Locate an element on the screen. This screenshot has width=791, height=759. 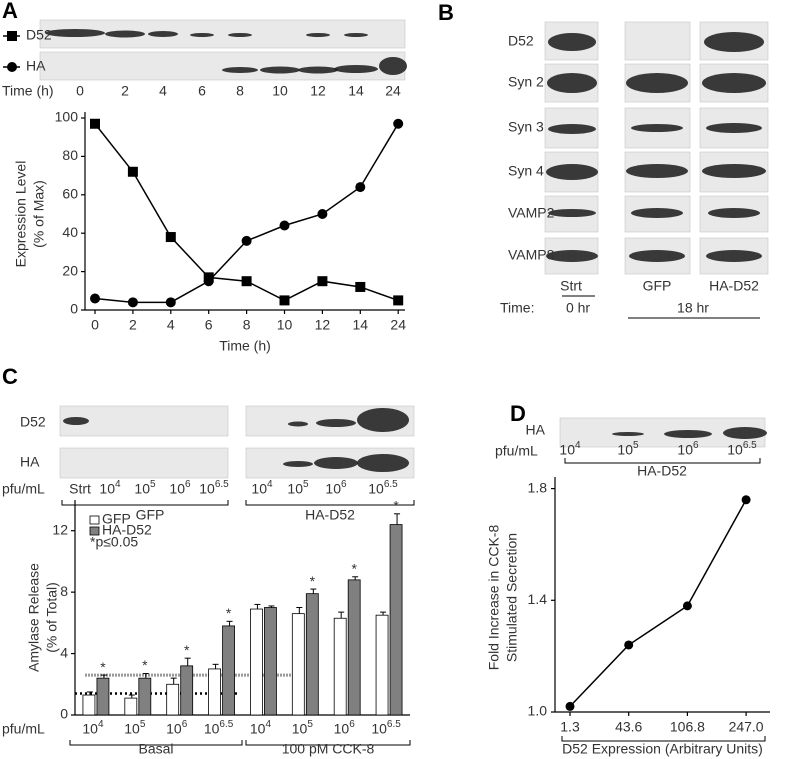
blot-row-label: VAMP8 is located at coordinates (531, 255).